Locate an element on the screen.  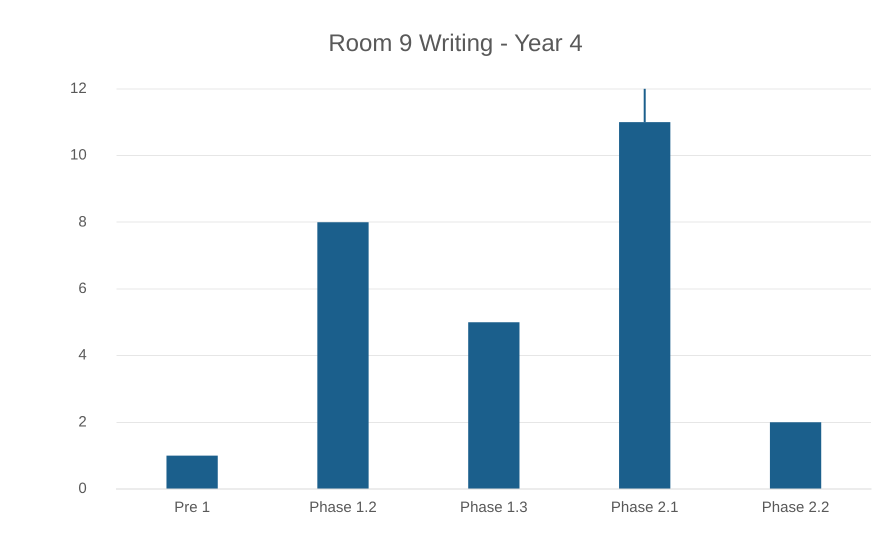
y-tick-label: 0 is located at coordinates (82, 489).